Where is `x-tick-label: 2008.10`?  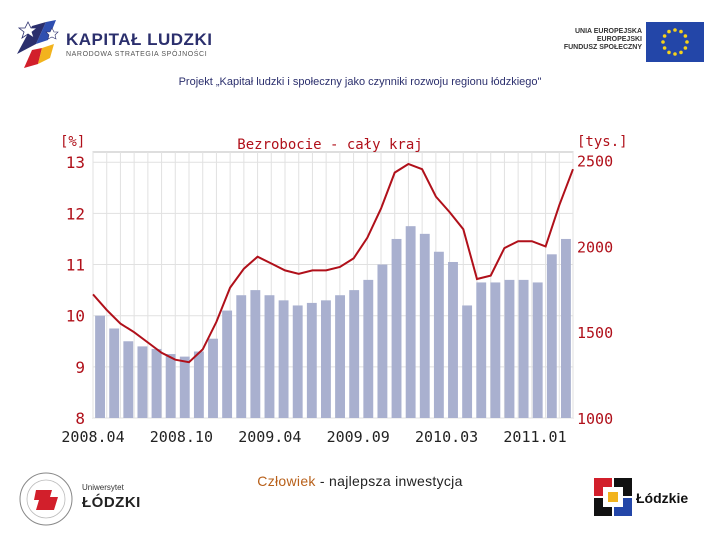
x-tick-label: 2008.10 is located at coordinates (181, 437).